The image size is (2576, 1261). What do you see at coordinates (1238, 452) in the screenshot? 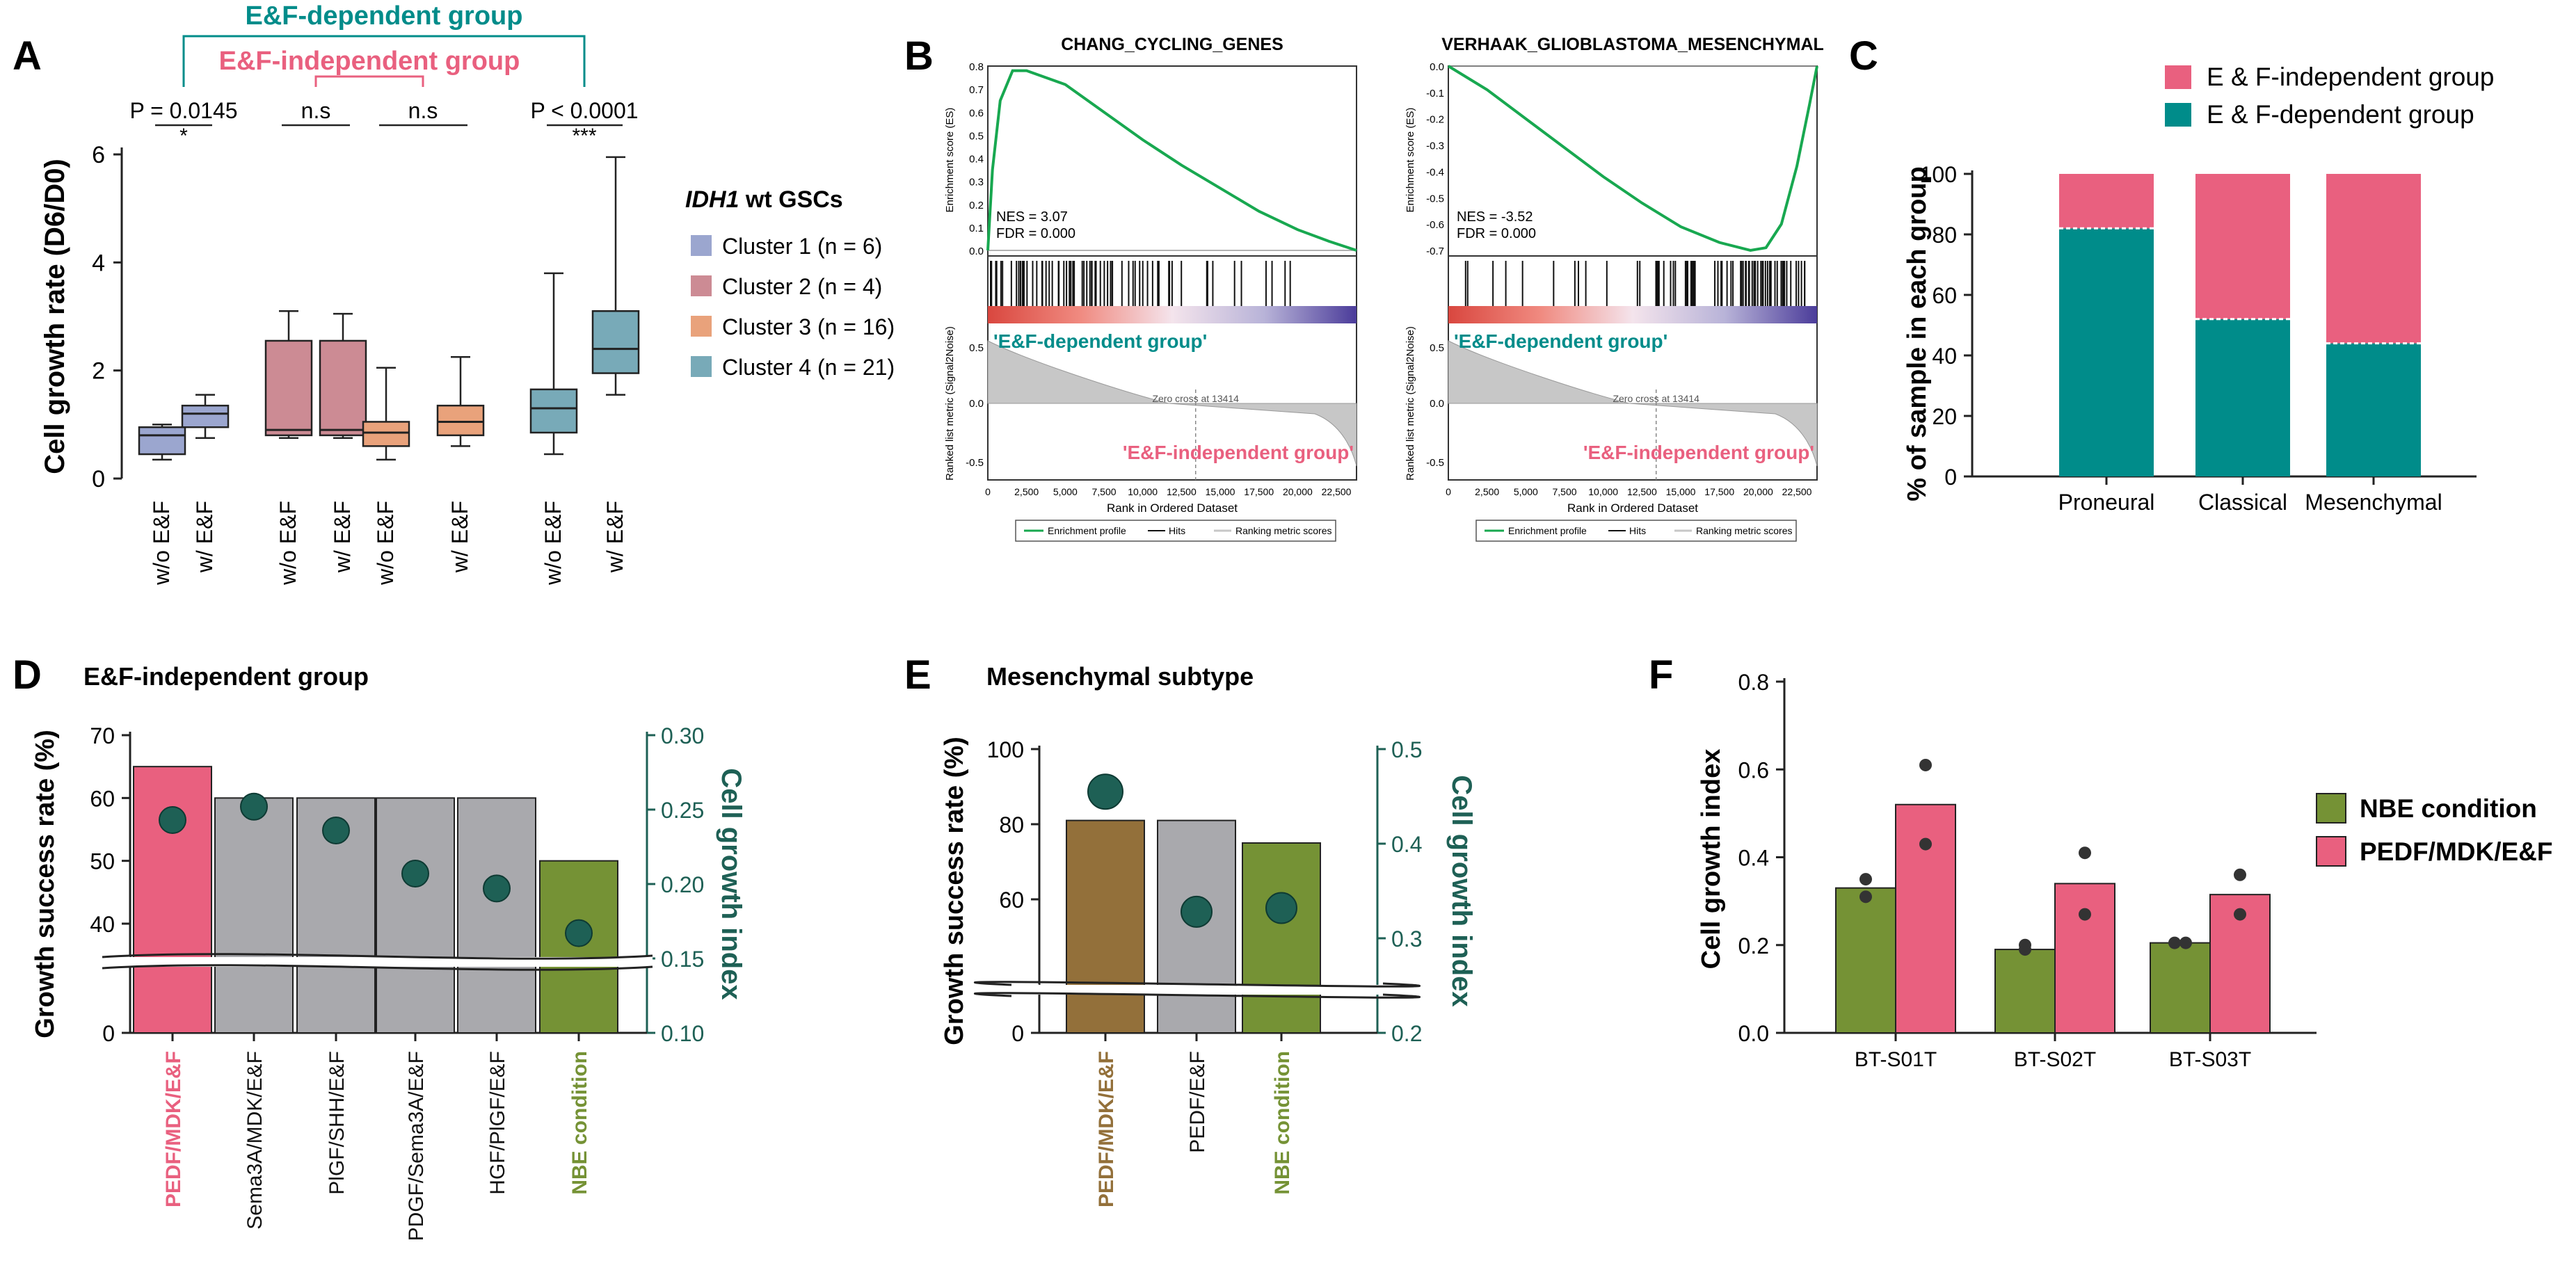
I see `independent-group-label: 'E&F-independent group'` at bounding box center [1238, 452].